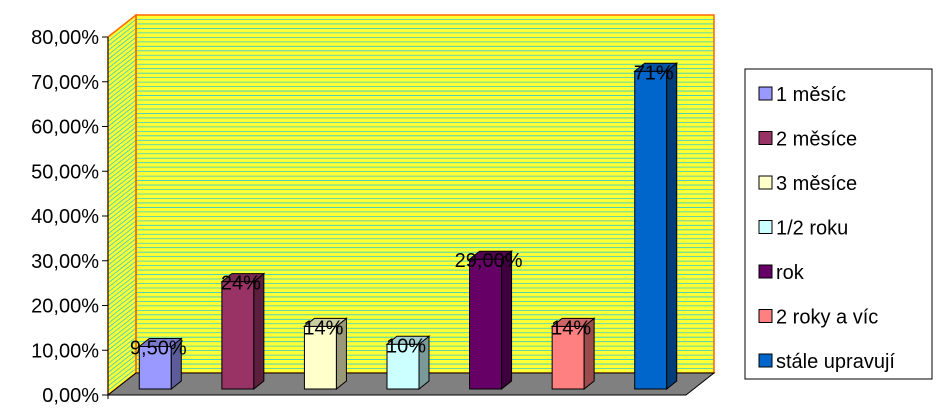 This screenshot has width=937, height=410. What do you see at coordinates (811, 95) in the screenshot?
I see `legend-label: 1 měsíc` at bounding box center [811, 95].